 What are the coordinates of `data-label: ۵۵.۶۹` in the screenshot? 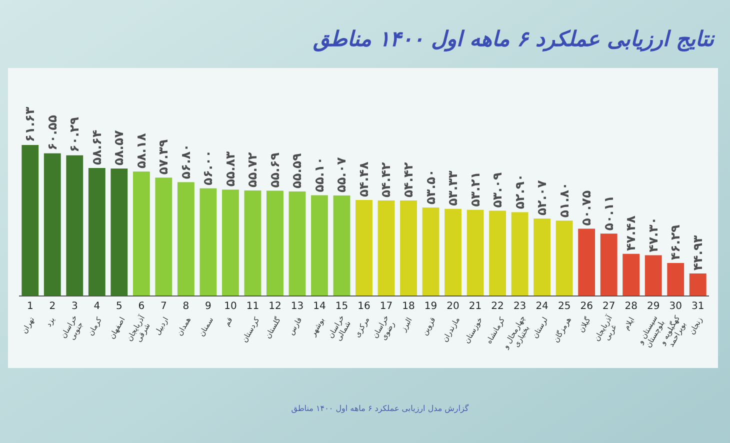 It's located at (274, 170).